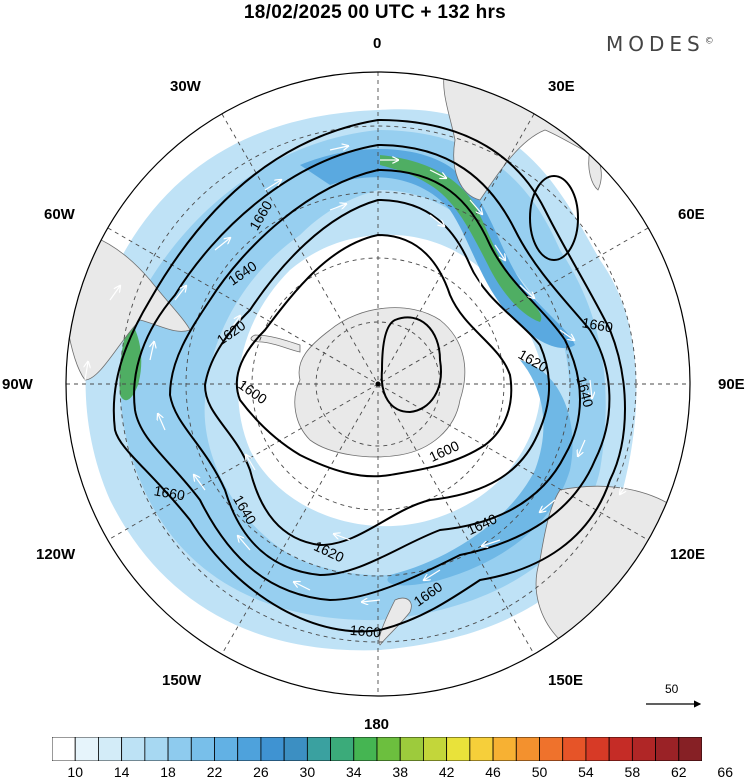 The height and width of the screenshot is (782, 750). What do you see at coordinates (539, 772) in the screenshot?
I see `colorbar-tick-label: 50` at bounding box center [539, 772].